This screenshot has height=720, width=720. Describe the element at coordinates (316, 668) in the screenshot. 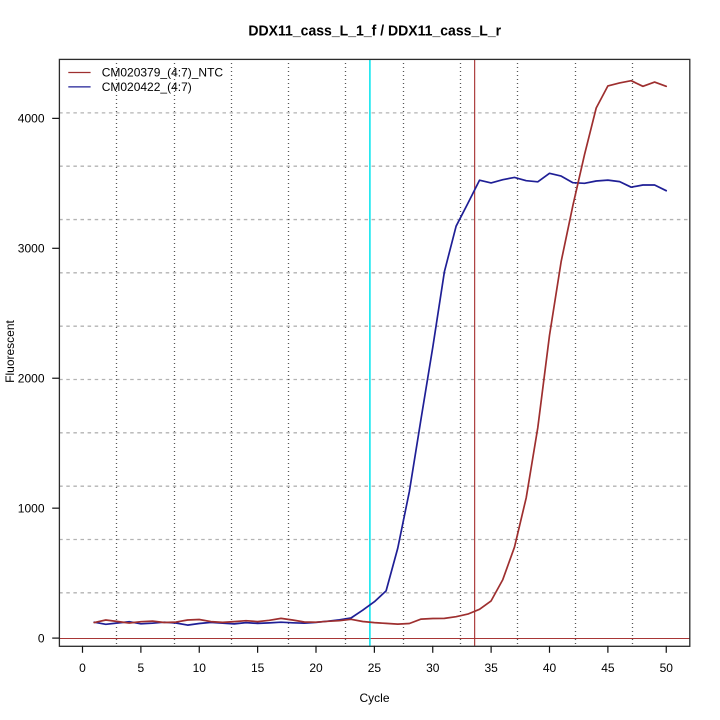

I see `svg-text: 20` at that location.